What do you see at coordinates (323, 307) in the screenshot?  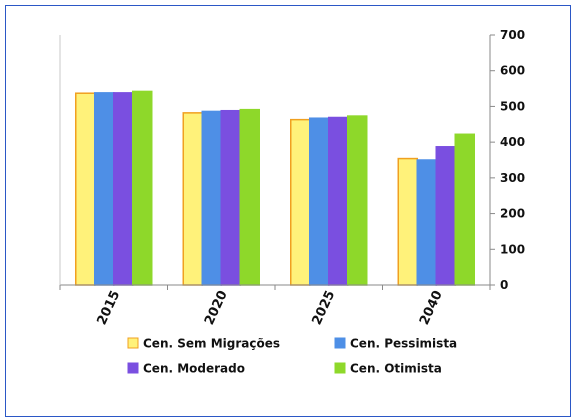 I see `x-tick-label: 2025` at bounding box center [323, 307].